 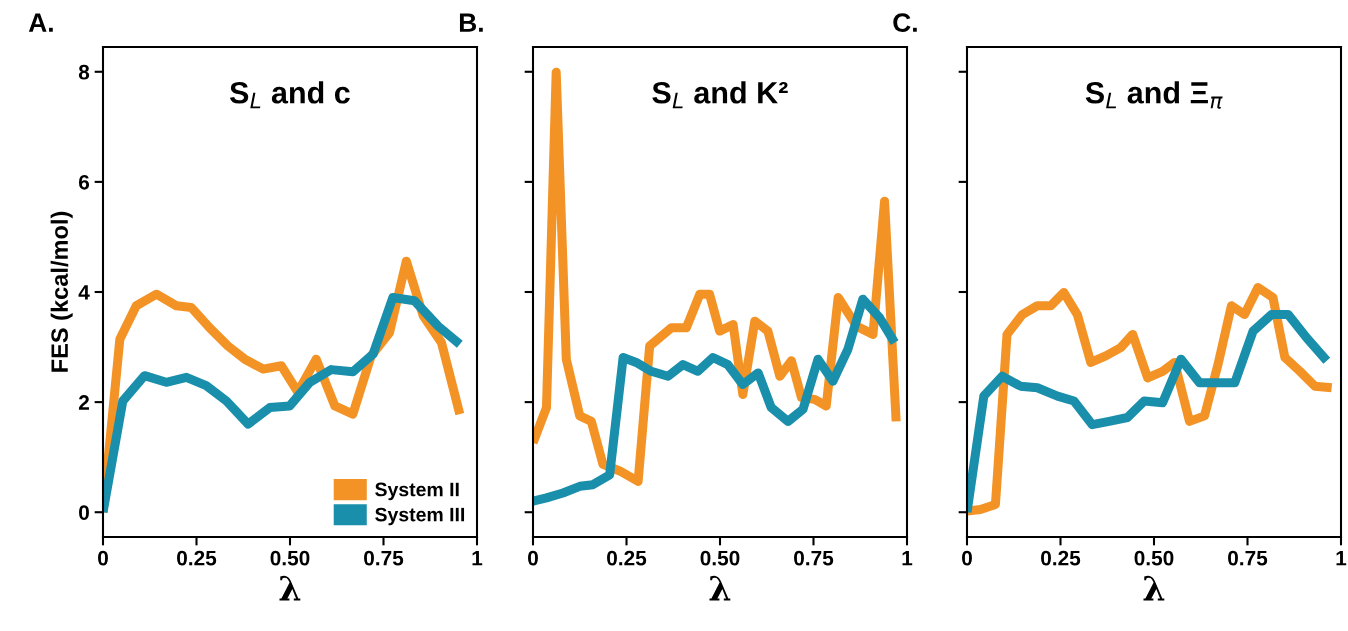 What do you see at coordinates (84, 292) in the screenshot?
I see `y-tick-label: 4` at bounding box center [84, 292].